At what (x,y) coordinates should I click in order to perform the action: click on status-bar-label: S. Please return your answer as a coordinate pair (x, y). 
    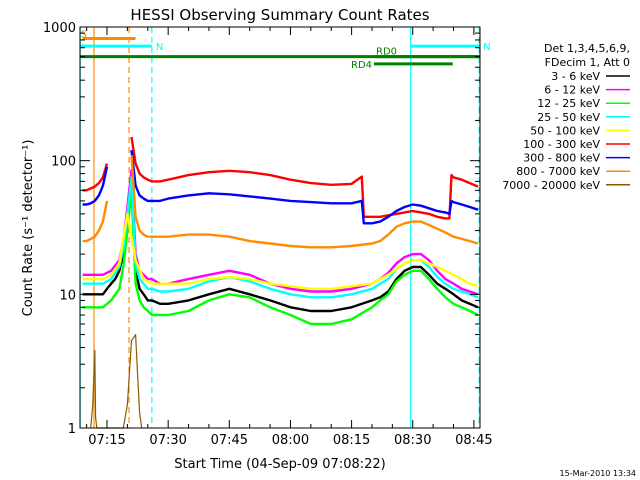
    Looking at the image, I should click on (84, 35).